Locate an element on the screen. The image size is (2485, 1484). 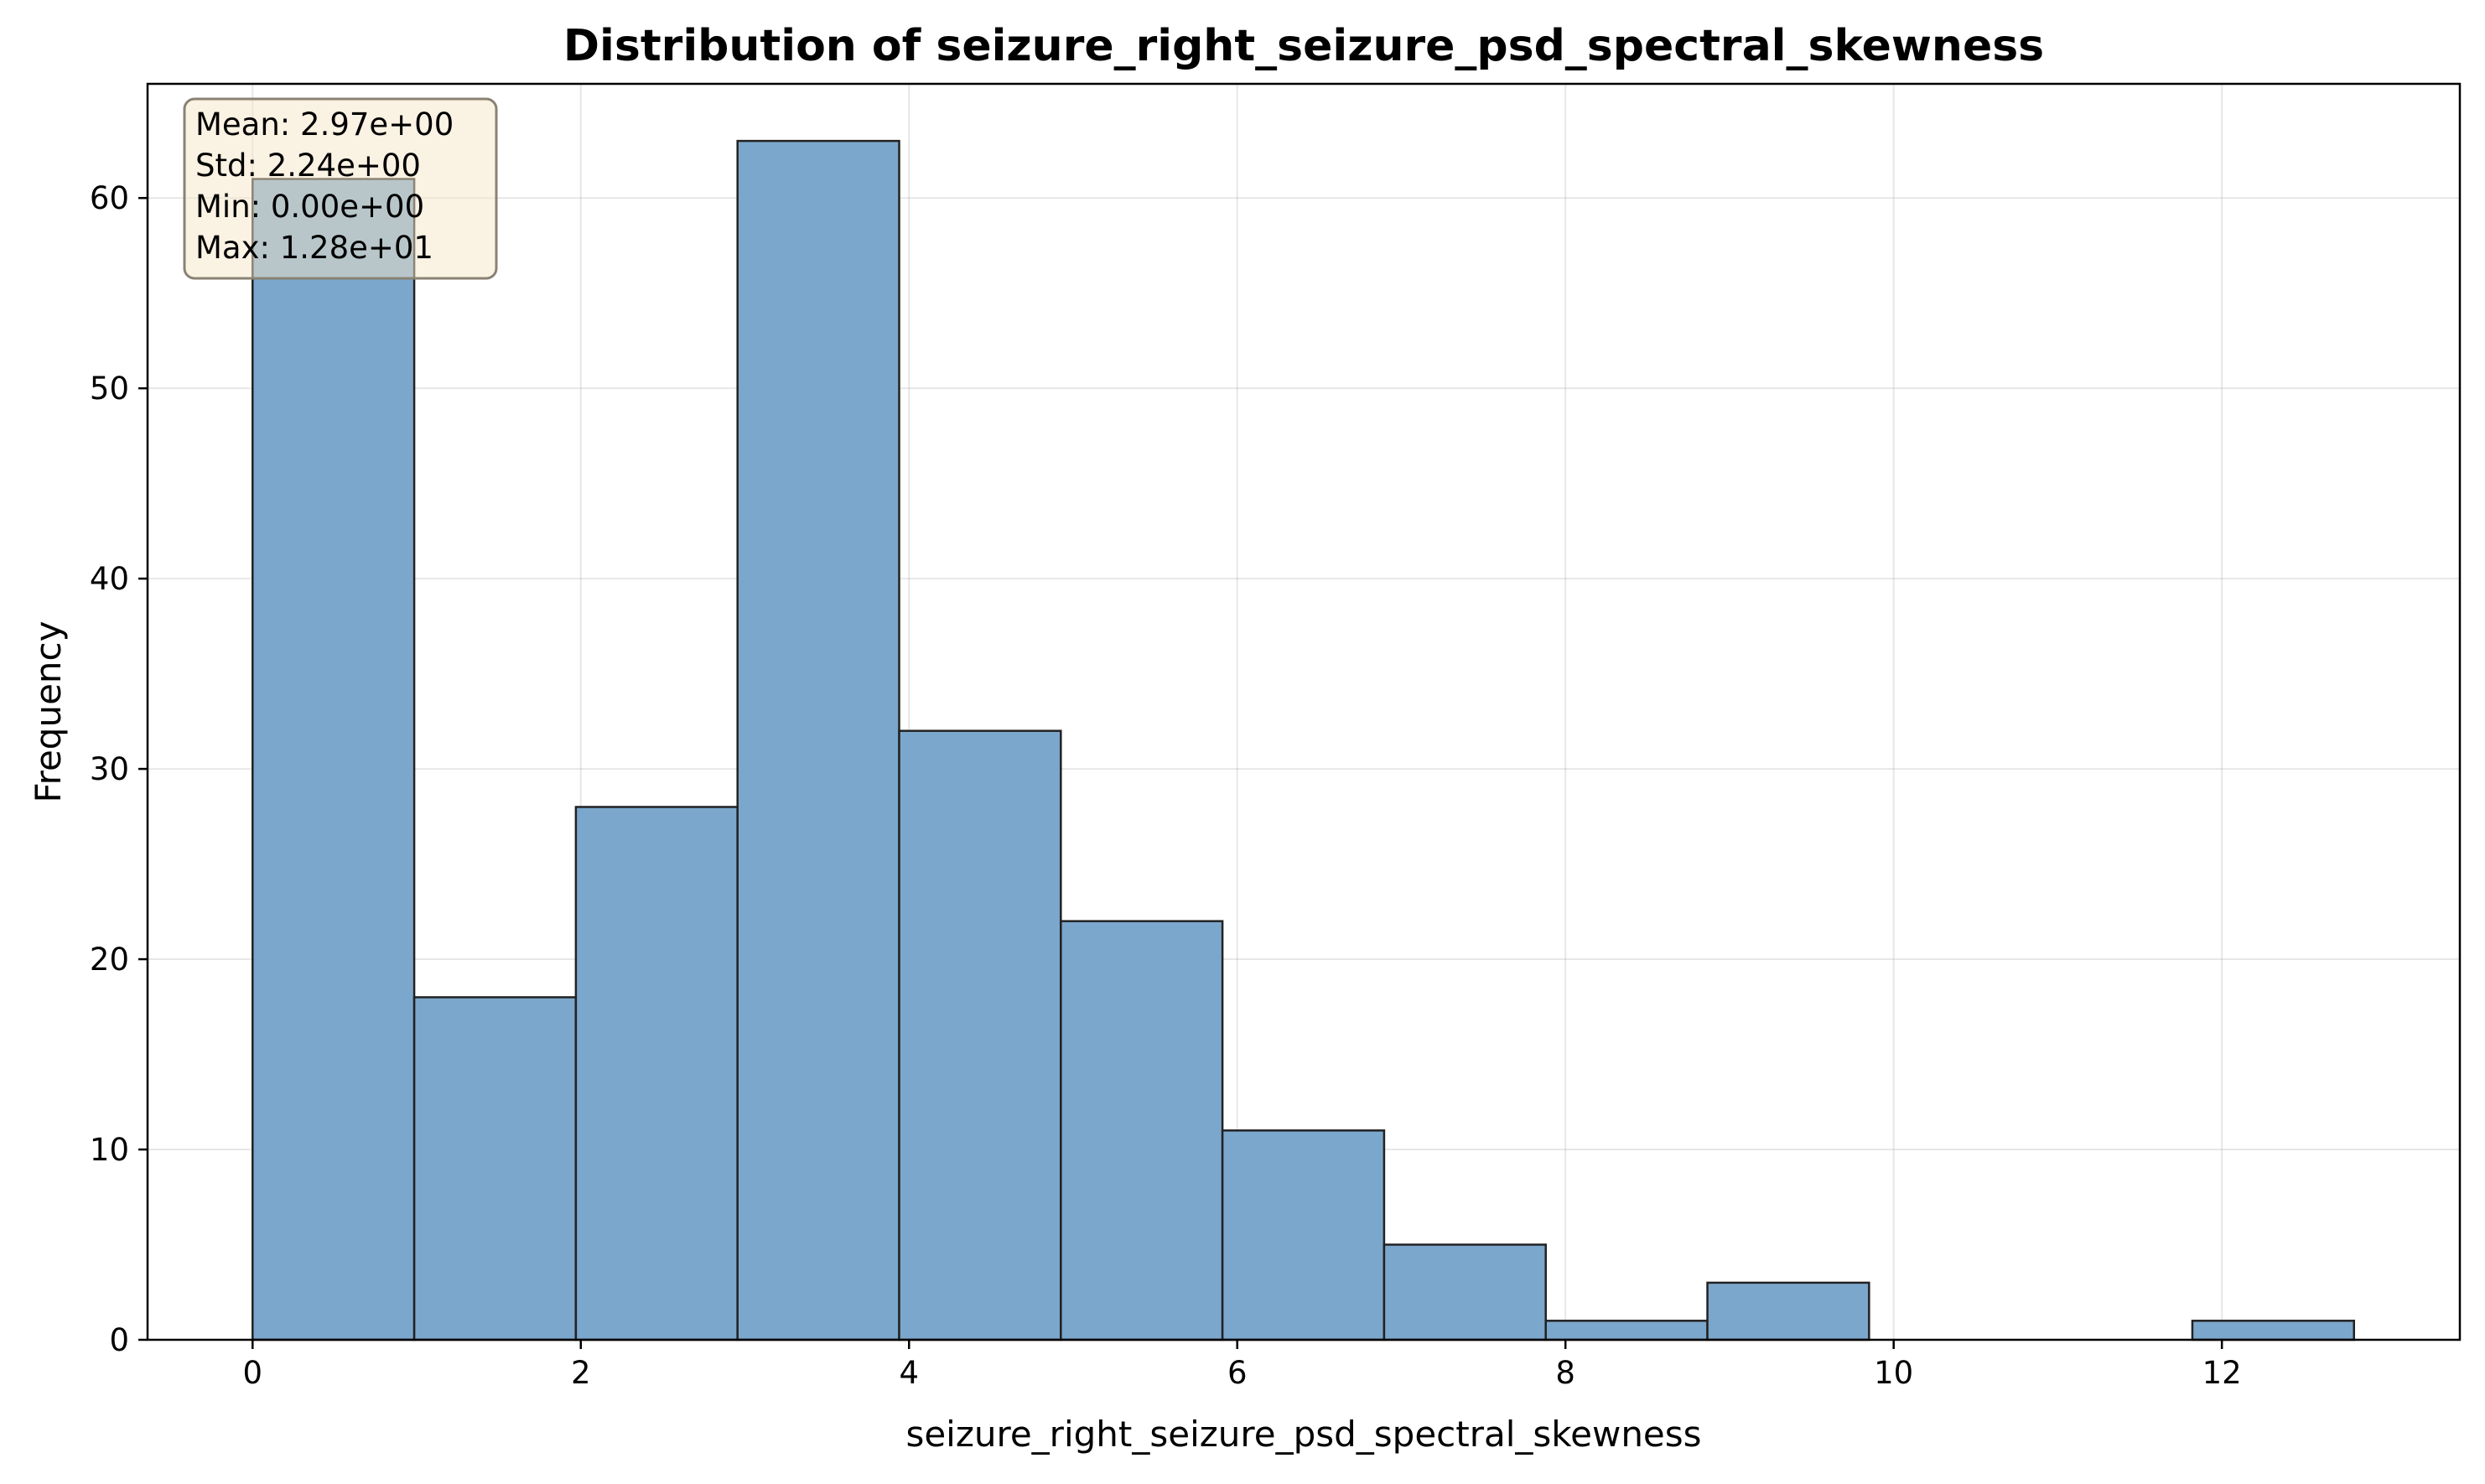
y-tick-label: 50 is located at coordinates (110, 389).